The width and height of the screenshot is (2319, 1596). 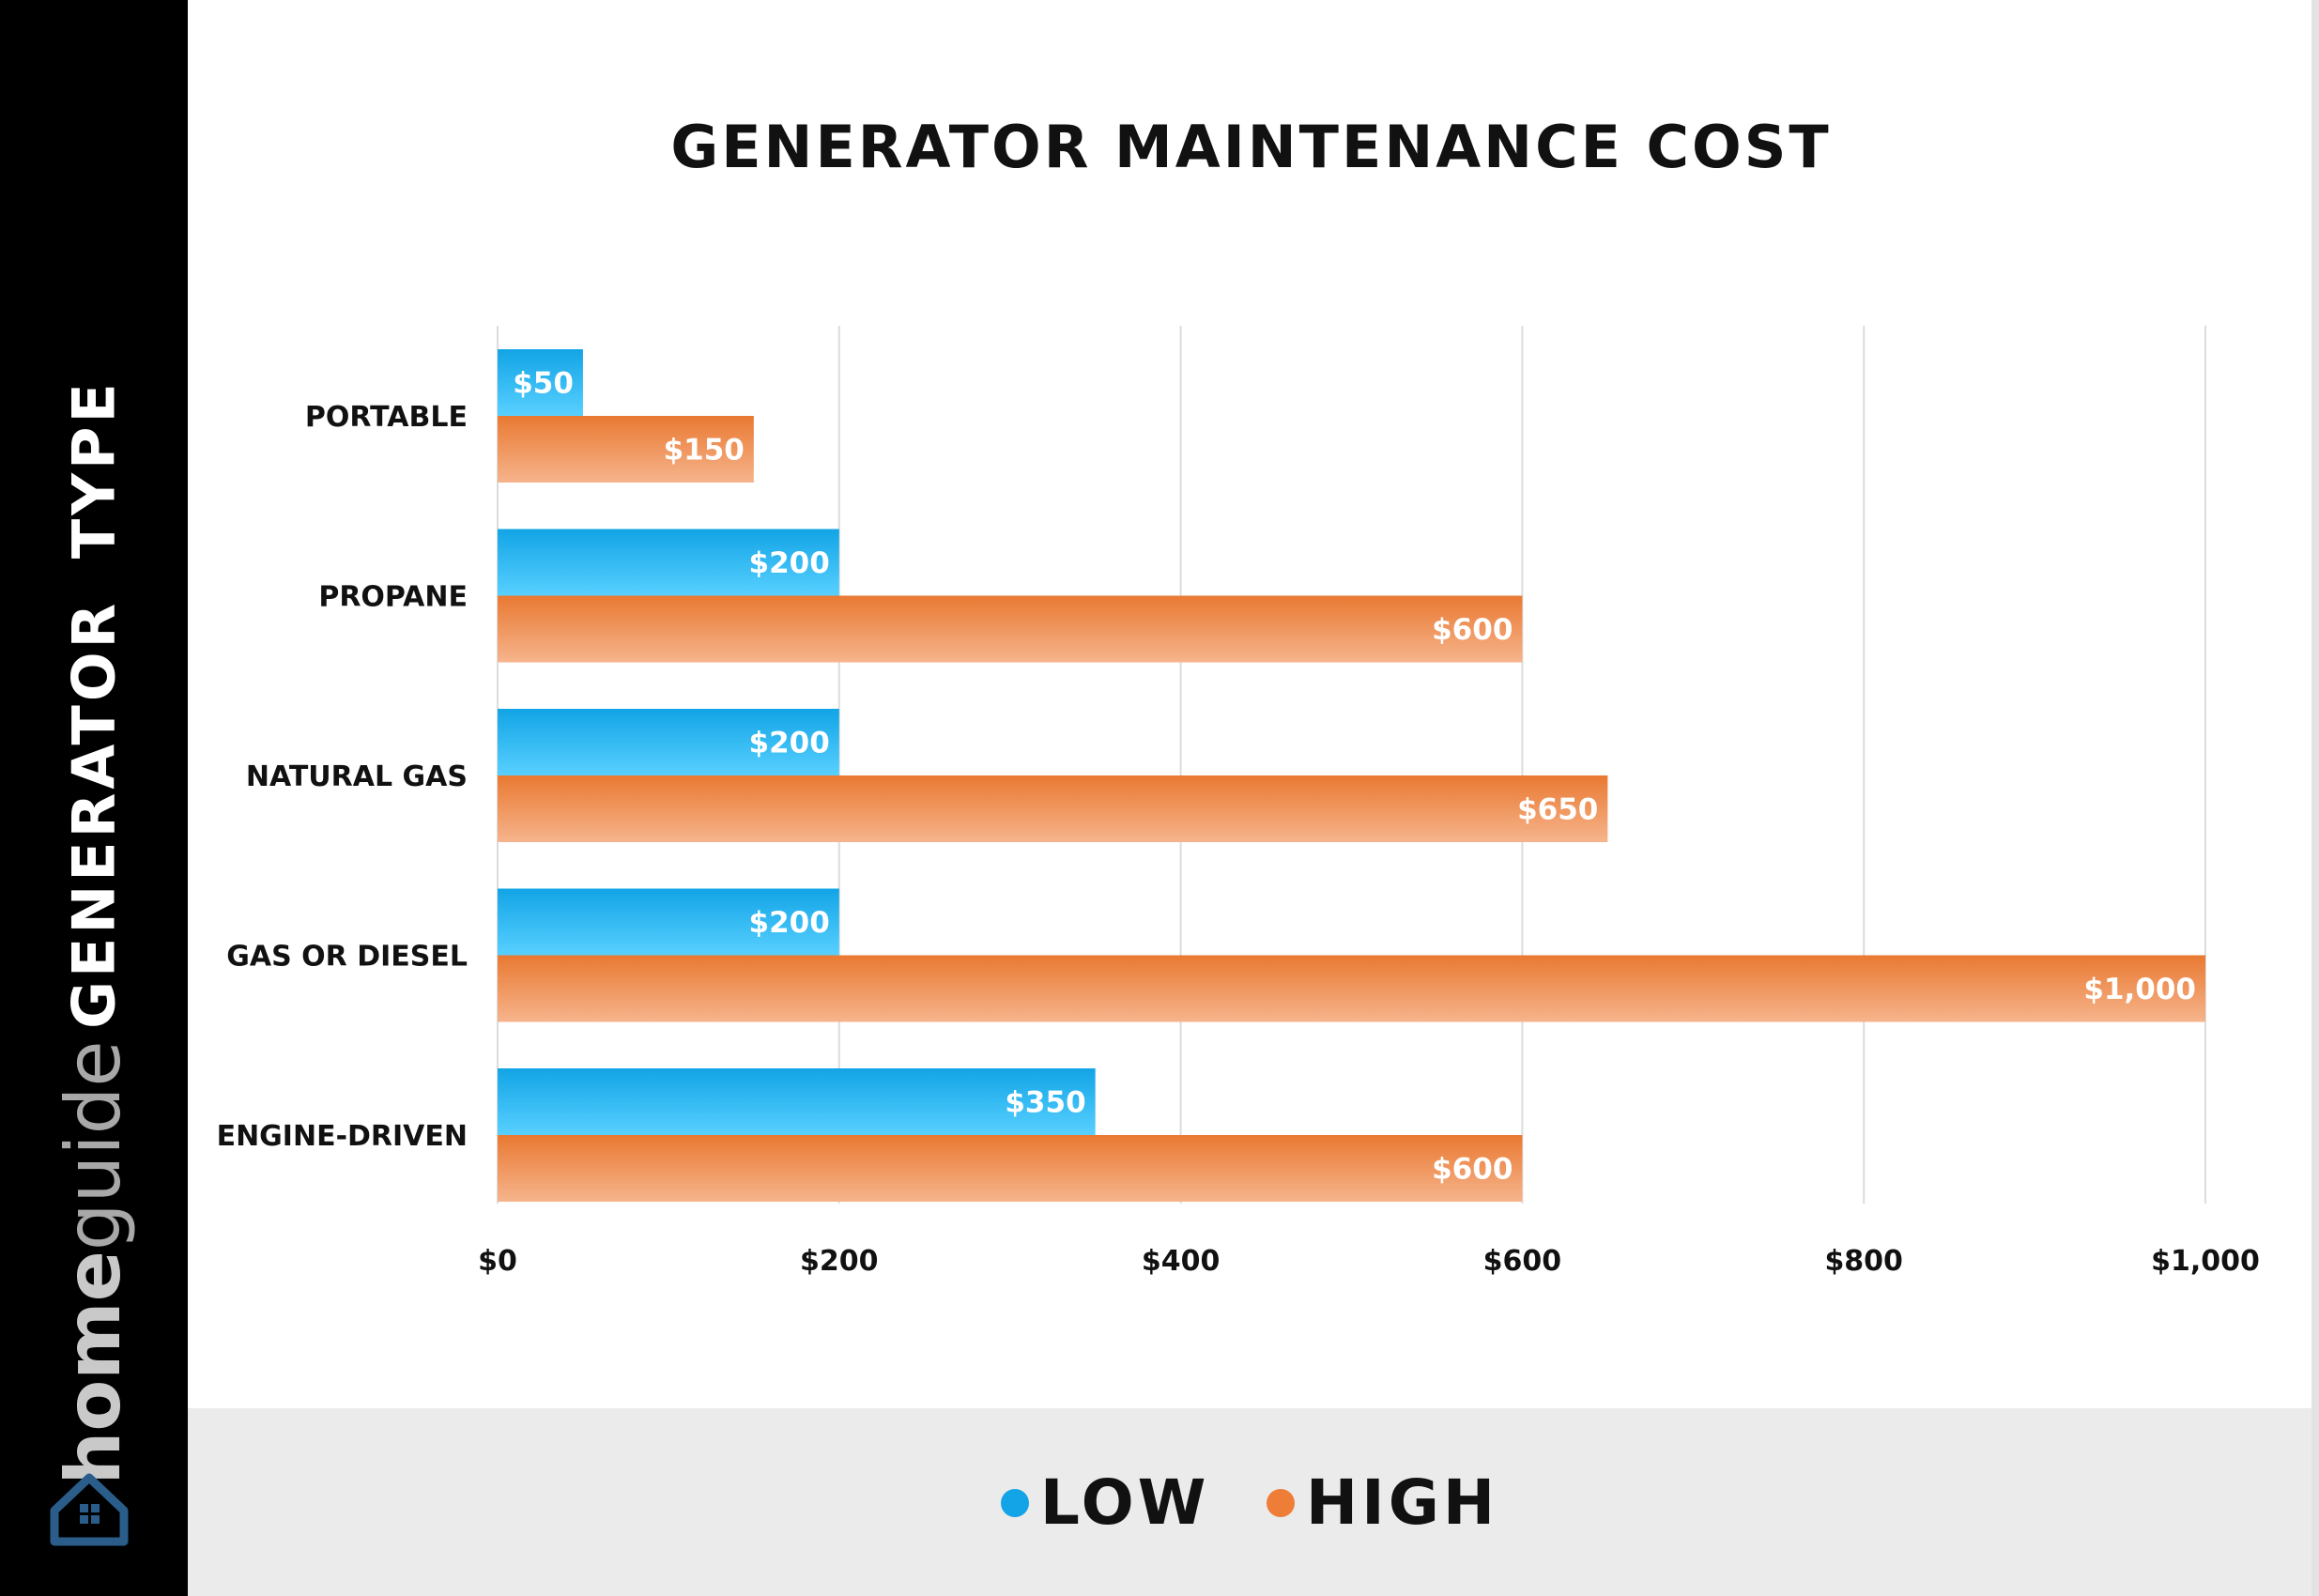 I want to click on data-label: $150, so click(x=704, y=451).